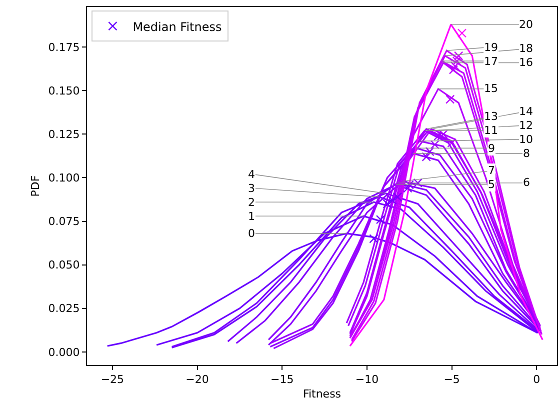  I want to click on x-tick-label: −20, so click(197, 379).